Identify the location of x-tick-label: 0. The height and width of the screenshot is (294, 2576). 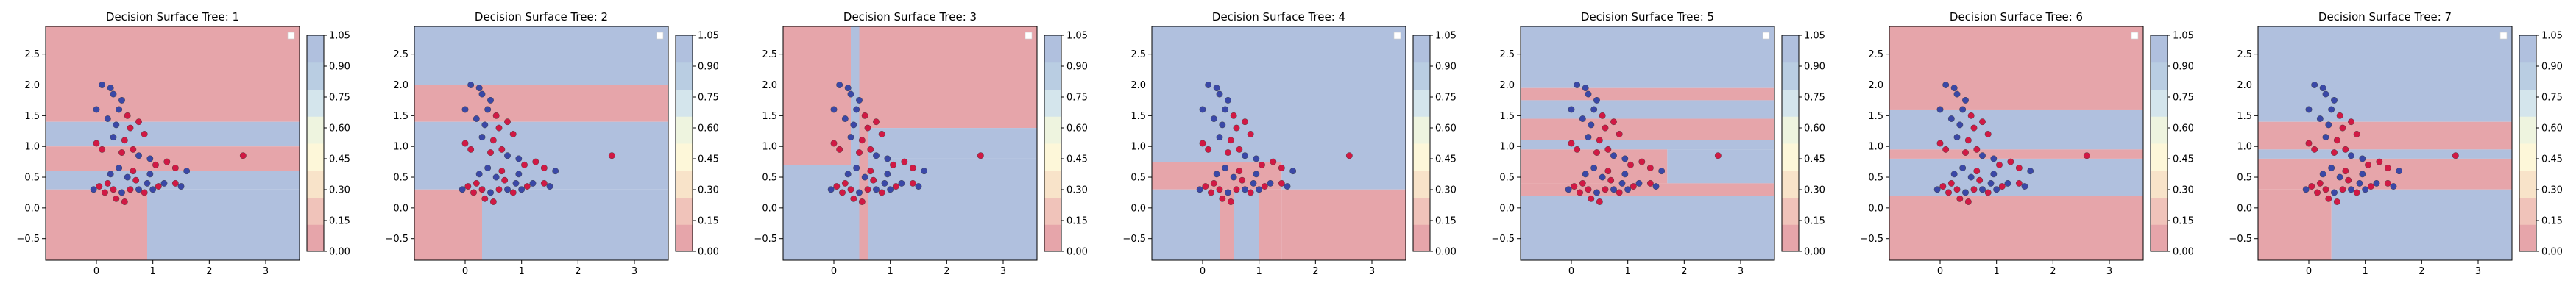
(96, 271).